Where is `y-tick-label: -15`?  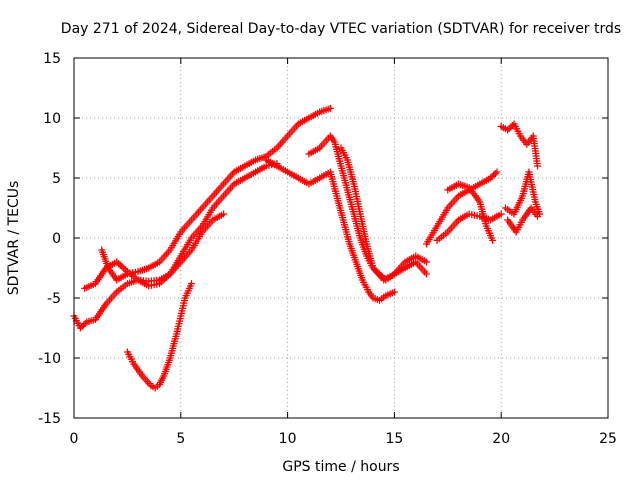
y-tick-label: -15 is located at coordinates (49, 419).